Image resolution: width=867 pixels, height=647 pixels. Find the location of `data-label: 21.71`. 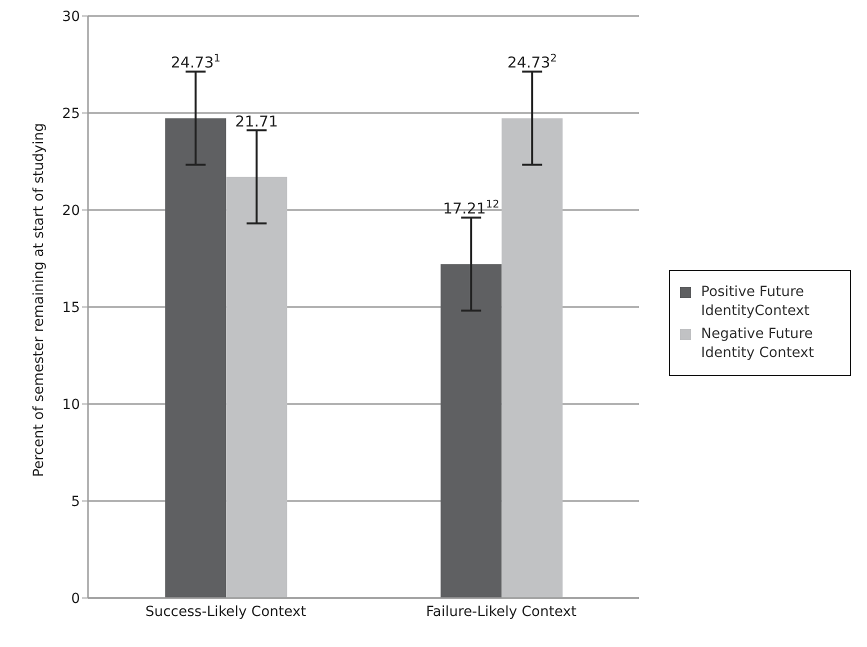

data-label: 21.71 is located at coordinates (256, 121).